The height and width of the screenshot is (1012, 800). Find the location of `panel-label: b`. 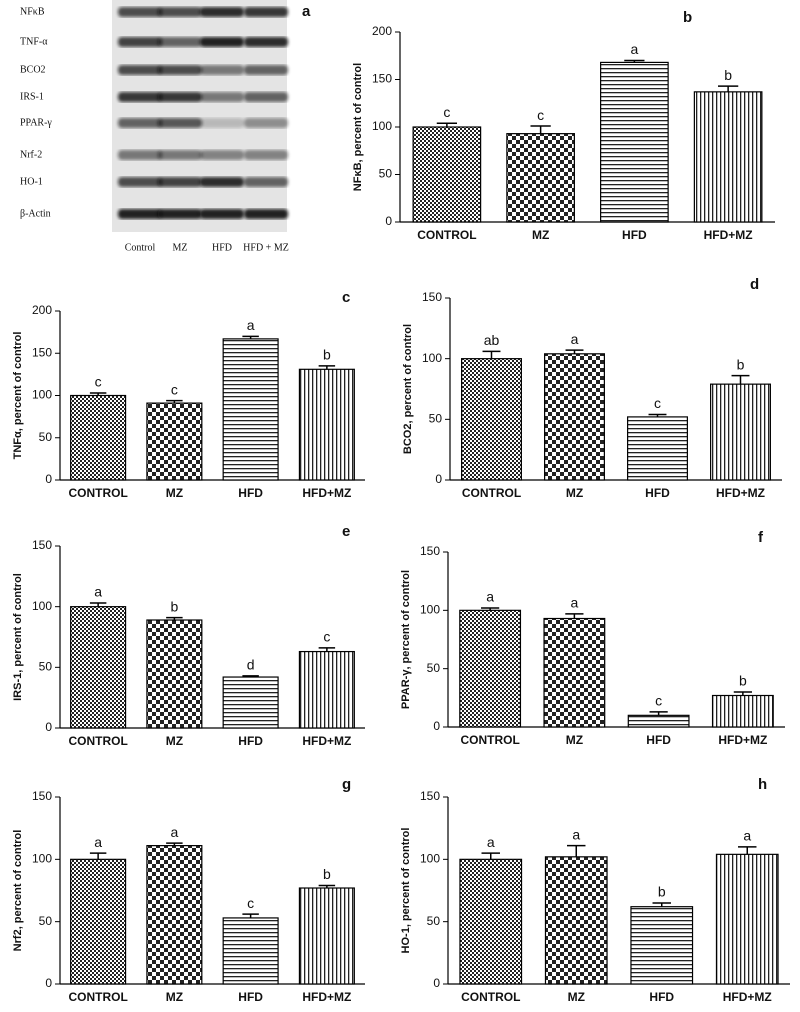

panel-label: b is located at coordinates (687, 17).